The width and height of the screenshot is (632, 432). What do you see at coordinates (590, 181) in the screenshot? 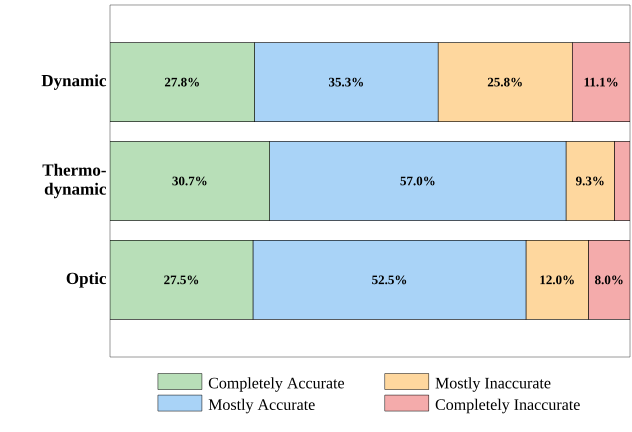
I see `data-label: 9.3%` at bounding box center [590, 181].